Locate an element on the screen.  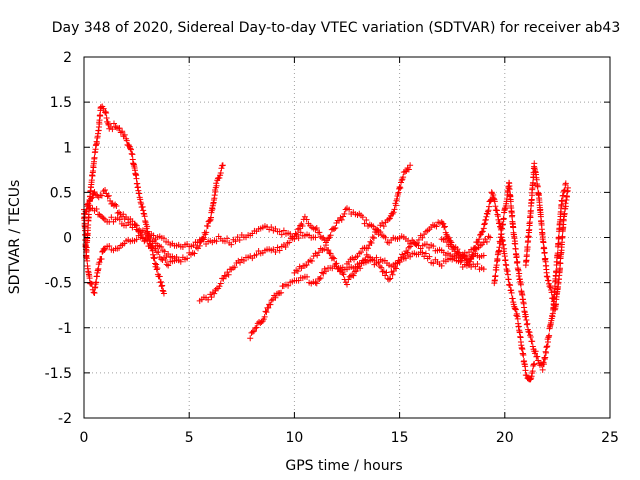
y-tick-label: -2 is located at coordinates (65, 419).